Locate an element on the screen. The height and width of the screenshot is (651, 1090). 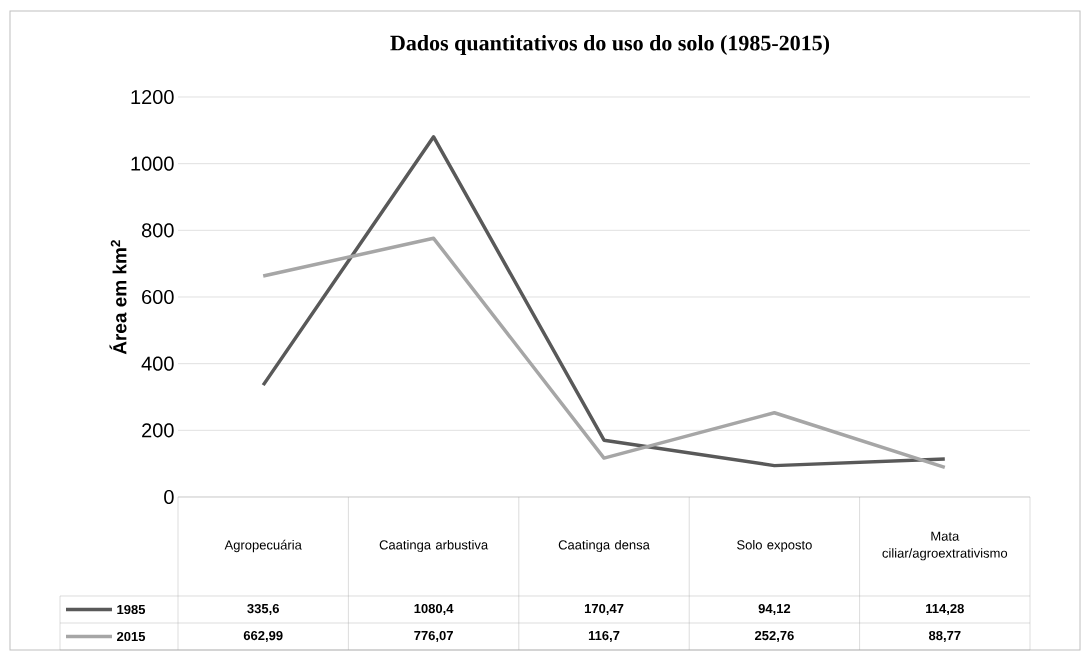
data-label: 170,47 is located at coordinates (604, 609).